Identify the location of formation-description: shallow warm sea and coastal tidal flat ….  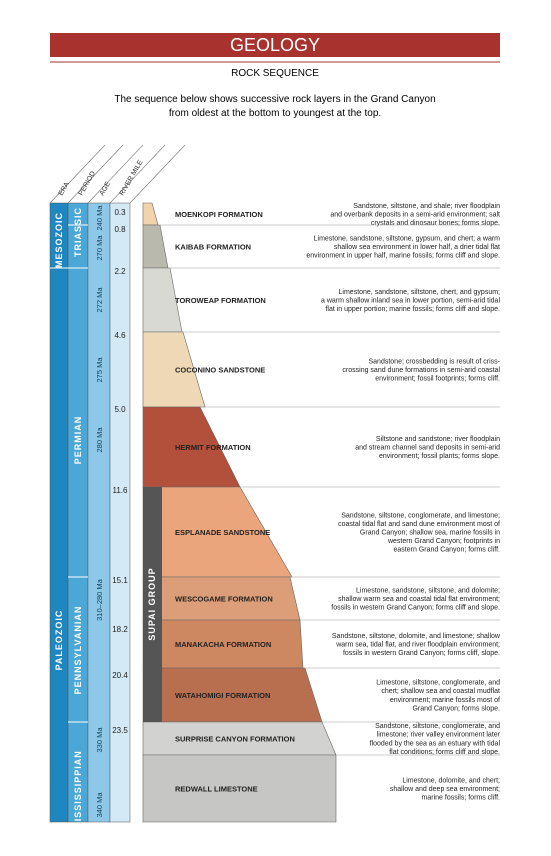
(419, 599).